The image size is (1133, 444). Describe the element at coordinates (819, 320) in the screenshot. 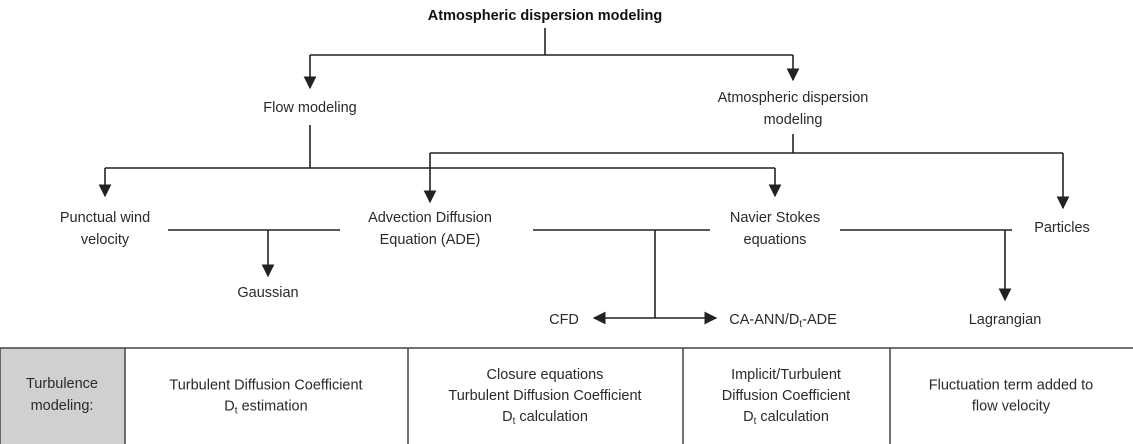

I see `text-part: -ADE` at that location.